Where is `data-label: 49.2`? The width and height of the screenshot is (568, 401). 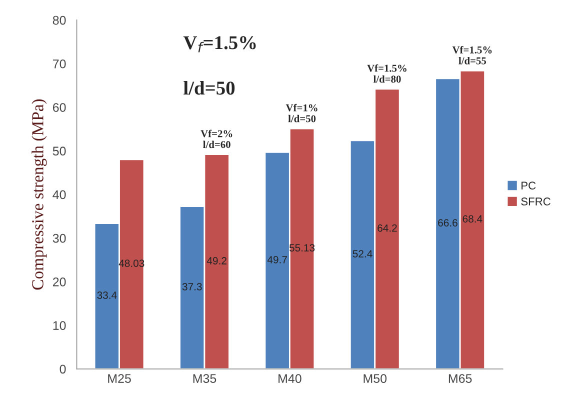
data-label: 49.2 is located at coordinates (216, 260).